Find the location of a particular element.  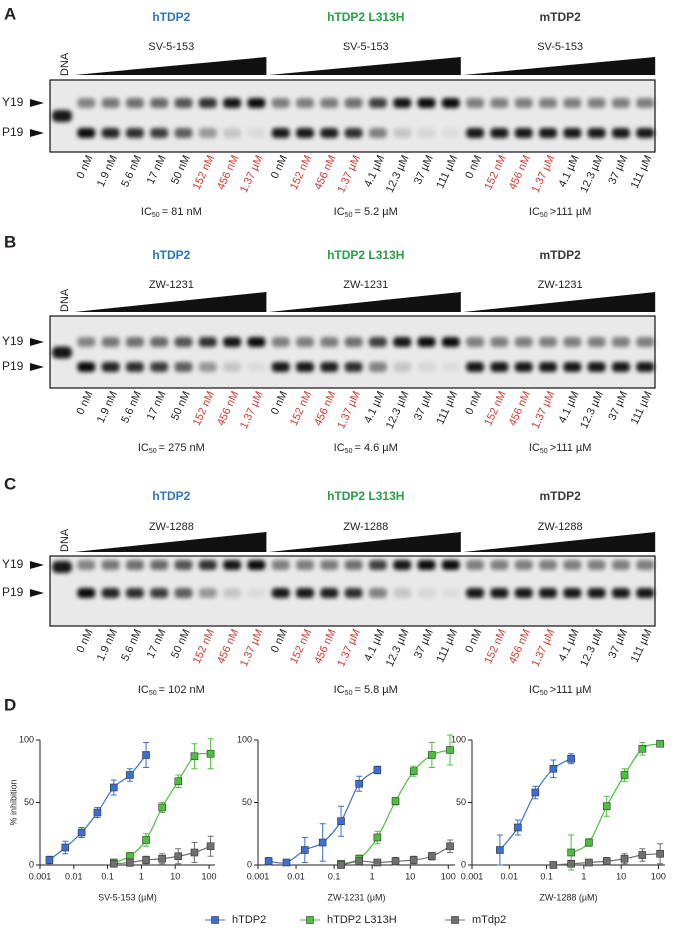

arrowhead is located at coordinates (37, 367).